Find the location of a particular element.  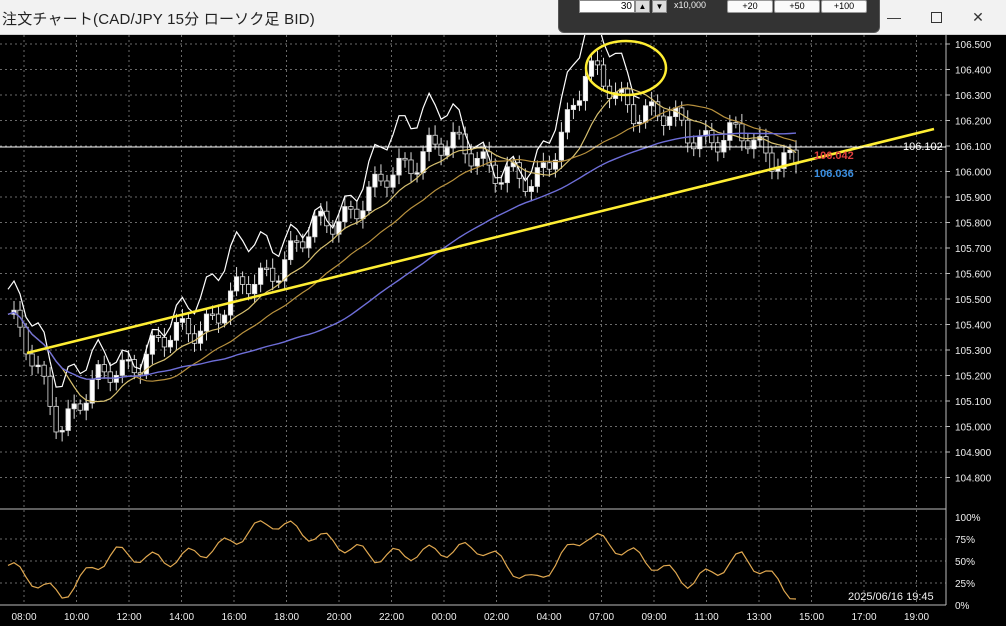

time-tick-label: 18:00 is located at coordinates (286, 617).